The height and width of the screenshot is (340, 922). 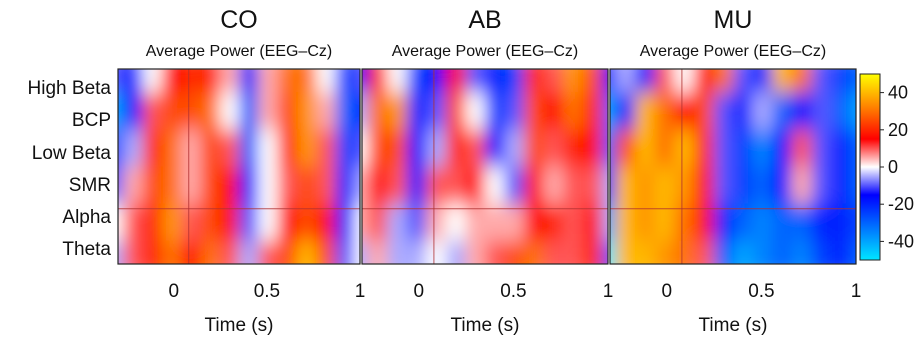 What do you see at coordinates (733, 325) in the screenshot?
I see `x-axis-label-mu: Time (s)` at bounding box center [733, 325].